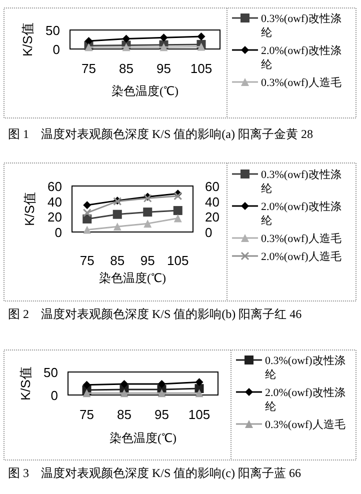 Image resolution: width=361 pixels, height=494 pixels. Describe the element at coordinates (155, 314) in the screenshot. I see `text: 图 2 温度对表观颜色深度 K/S 值的影响(b) 阳离子红 46` at that location.